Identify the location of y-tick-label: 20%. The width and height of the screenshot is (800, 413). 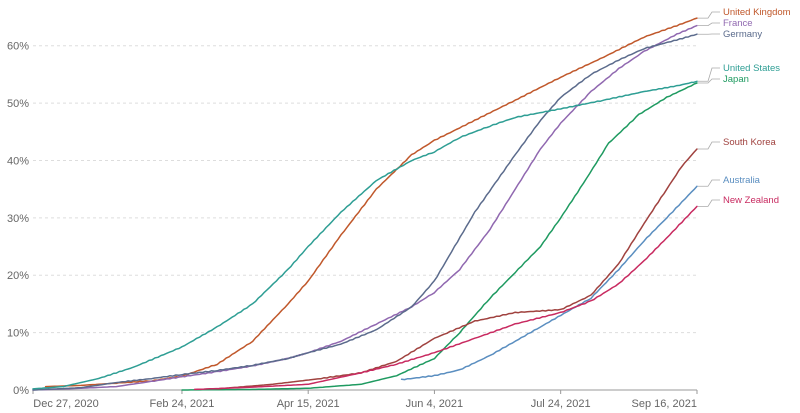
(18, 276).